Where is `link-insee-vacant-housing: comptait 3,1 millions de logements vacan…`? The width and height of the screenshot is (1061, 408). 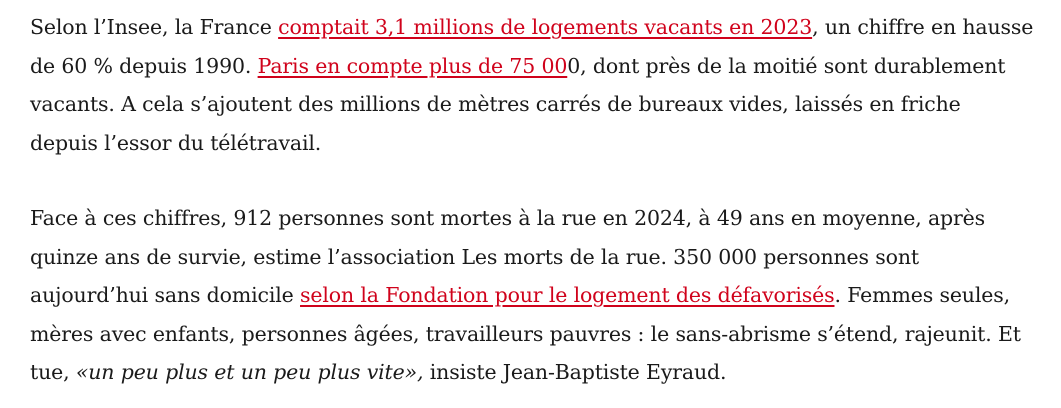 link-insee-vacant-housing: comptait 3,1 millions de logements vacan… is located at coordinates (545, 27).